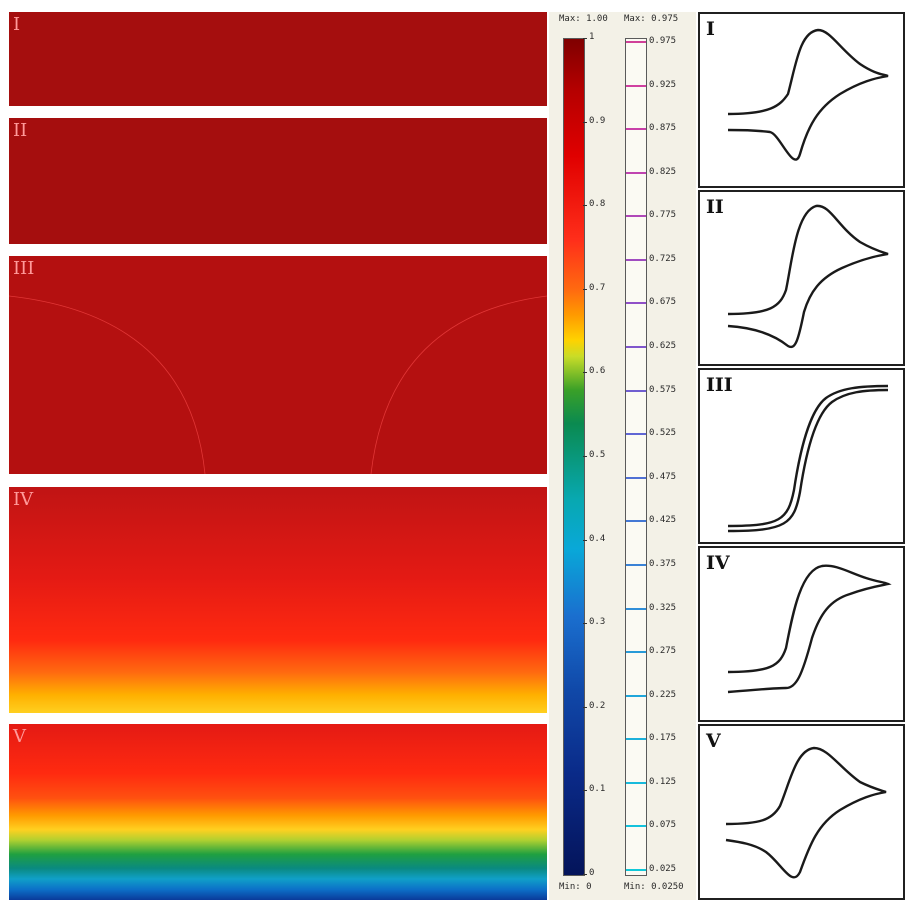  What do you see at coordinates (636, 457) in the screenshot?
I see `contour-colorbar` at bounding box center [636, 457].